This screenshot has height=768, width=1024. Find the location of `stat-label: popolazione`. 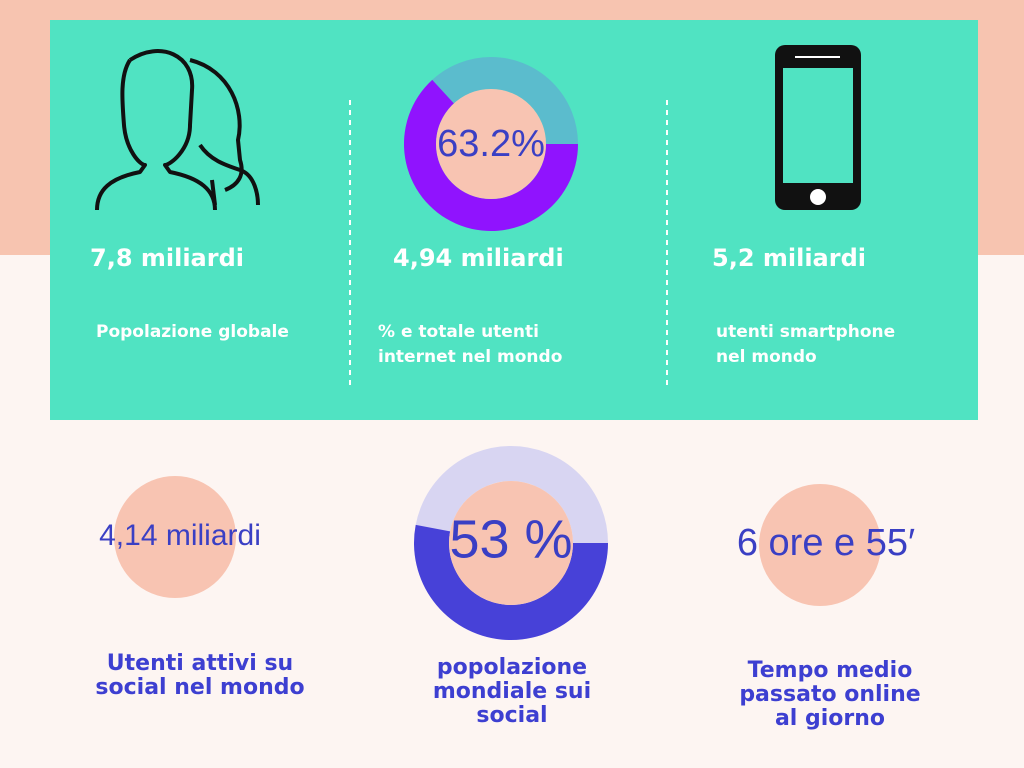

stat-label: popolazione is located at coordinates (512, 667).